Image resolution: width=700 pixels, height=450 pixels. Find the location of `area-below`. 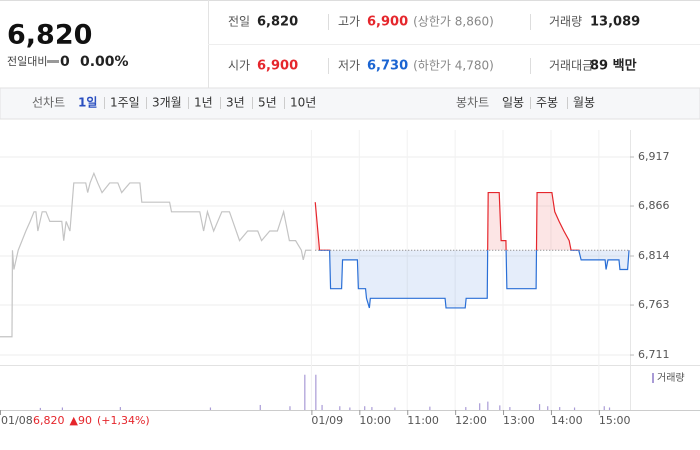

area-below is located at coordinates (479, 279).